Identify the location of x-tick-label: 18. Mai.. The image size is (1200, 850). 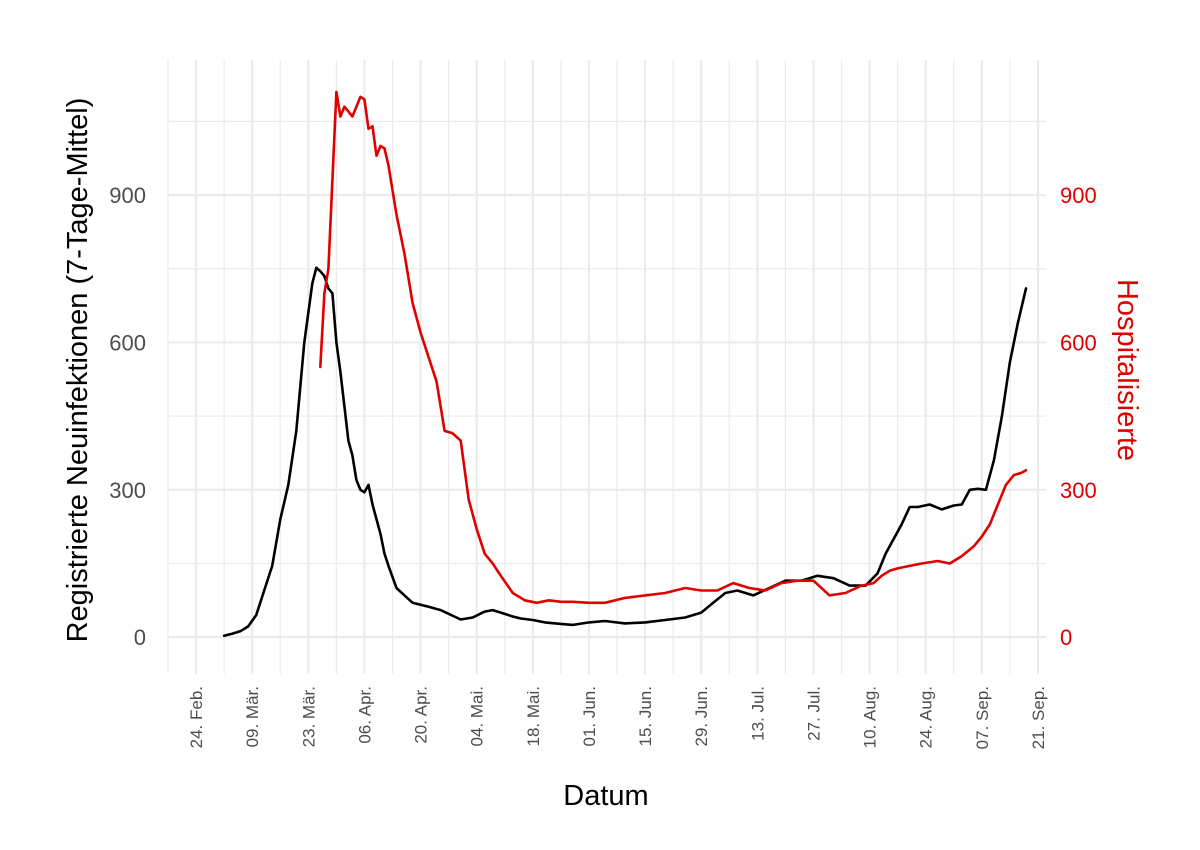
(533, 716).